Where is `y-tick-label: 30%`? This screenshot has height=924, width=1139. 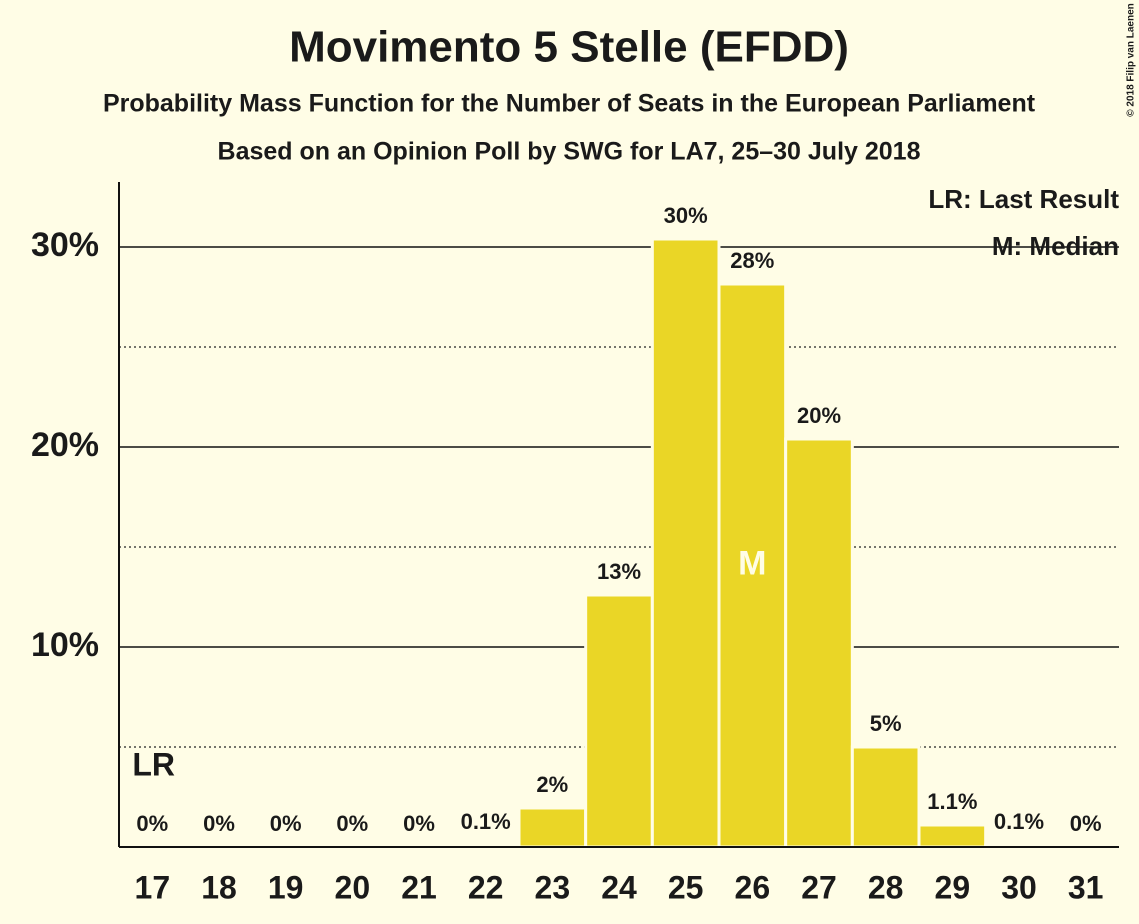
y-tick-label: 30% is located at coordinates (65, 245).